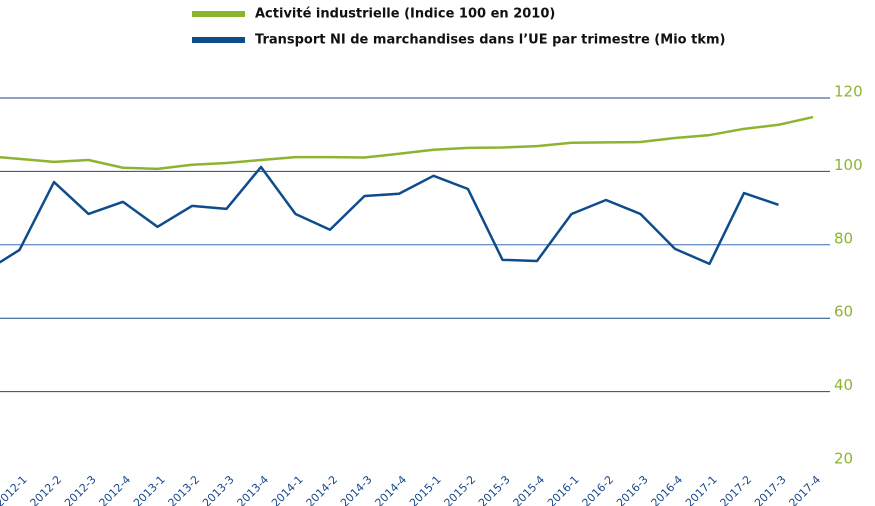 This screenshot has width=875, height=506. I want to click on x-tick-label: 2016-1, so click(563, 489).